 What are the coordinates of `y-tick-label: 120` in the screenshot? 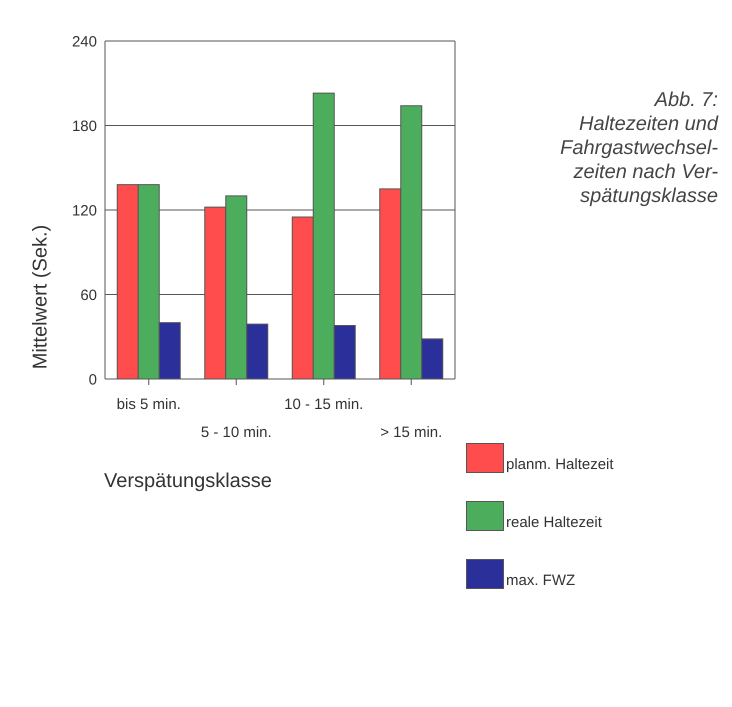 It's located at (84, 211).